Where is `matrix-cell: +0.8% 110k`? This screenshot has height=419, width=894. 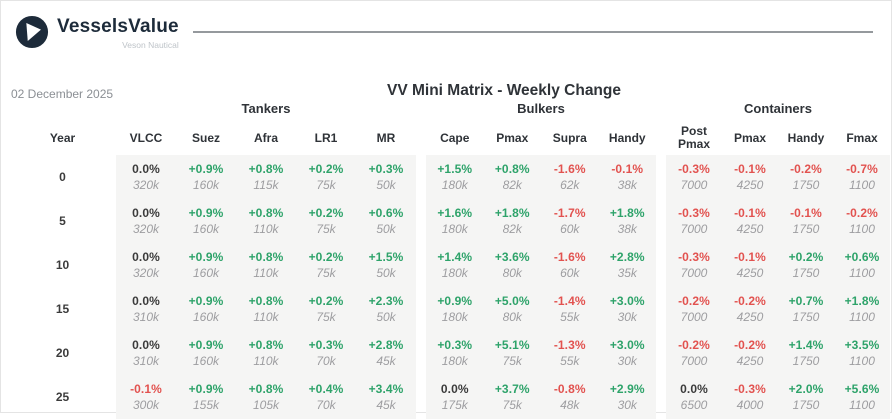
matrix-cell: +0.8% 110k is located at coordinates (266, 221).